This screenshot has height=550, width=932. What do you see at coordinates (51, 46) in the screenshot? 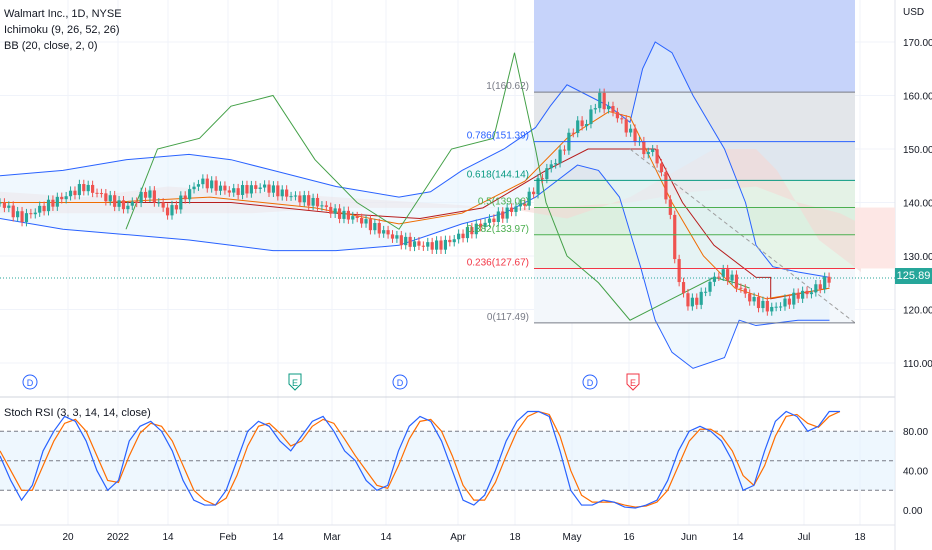
I see `bb-label: BB (20, close, 2, 0)` at bounding box center [51, 46].